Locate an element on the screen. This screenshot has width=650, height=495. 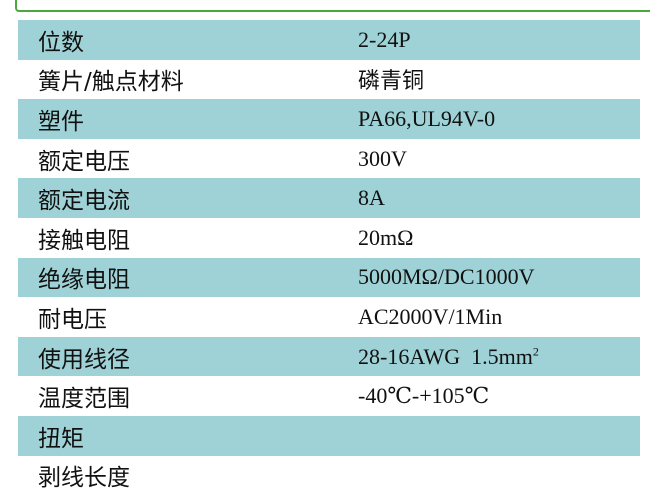
table-row: 接触电阻 20mΩ is located at coordinates (329, 238).